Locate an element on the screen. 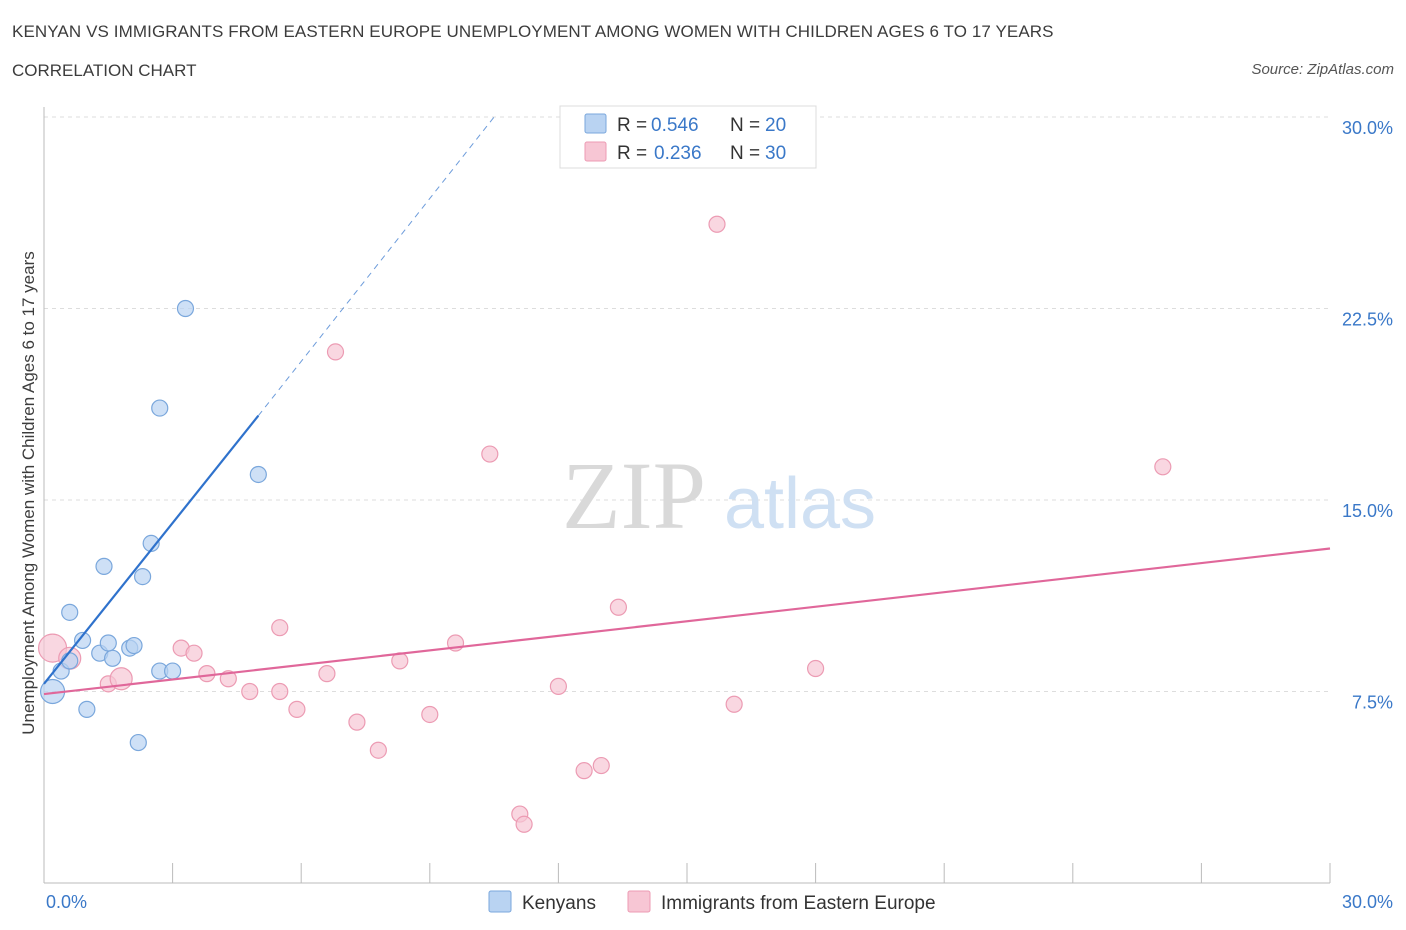 The image size is (1406, 930). legend-top-n-label-immigrants: N = is located at coordinates (745, 153).